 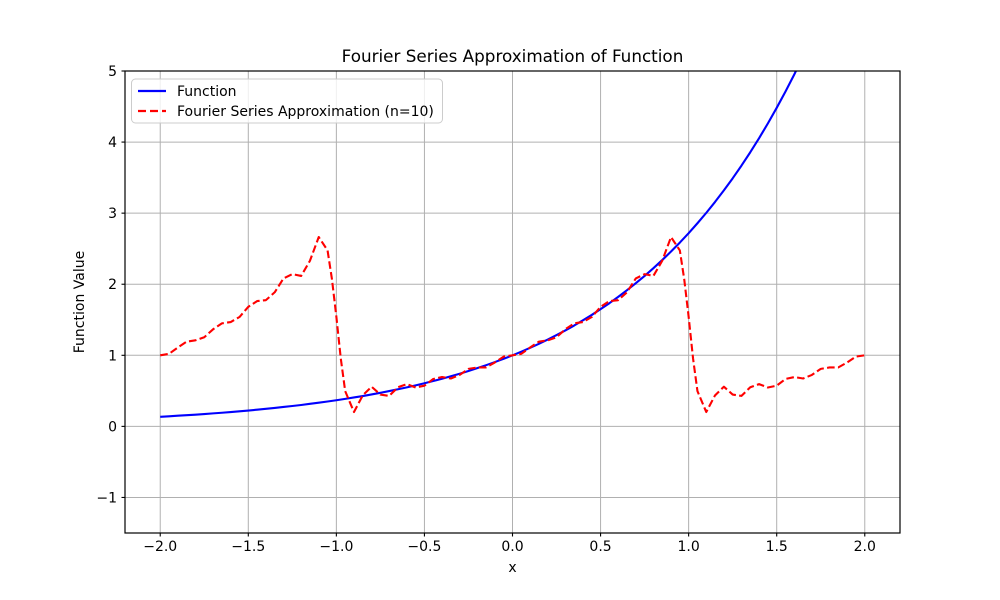 What do you see at coordinates (112, 356) in the screenshot?
I see `y-tick-label: 1` at bounding box center [112, 356].